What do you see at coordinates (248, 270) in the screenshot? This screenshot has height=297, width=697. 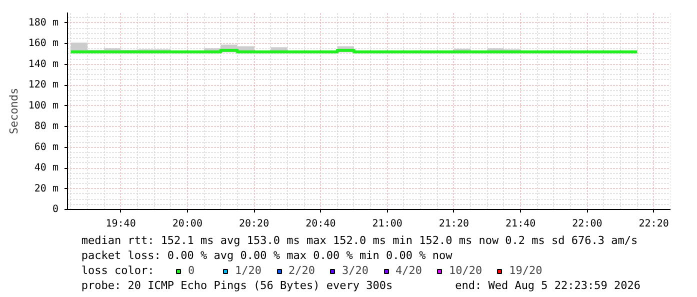 I see `legend-label: 1/20` at bounding box center [248, 270].